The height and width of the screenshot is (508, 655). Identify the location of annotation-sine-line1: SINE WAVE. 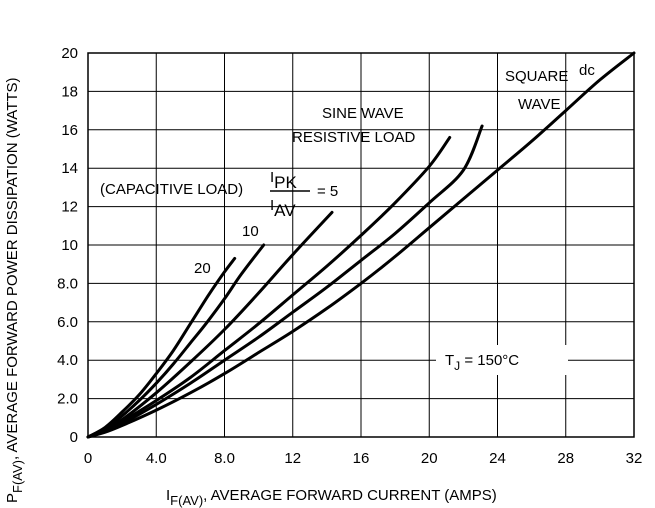
(363, 113).